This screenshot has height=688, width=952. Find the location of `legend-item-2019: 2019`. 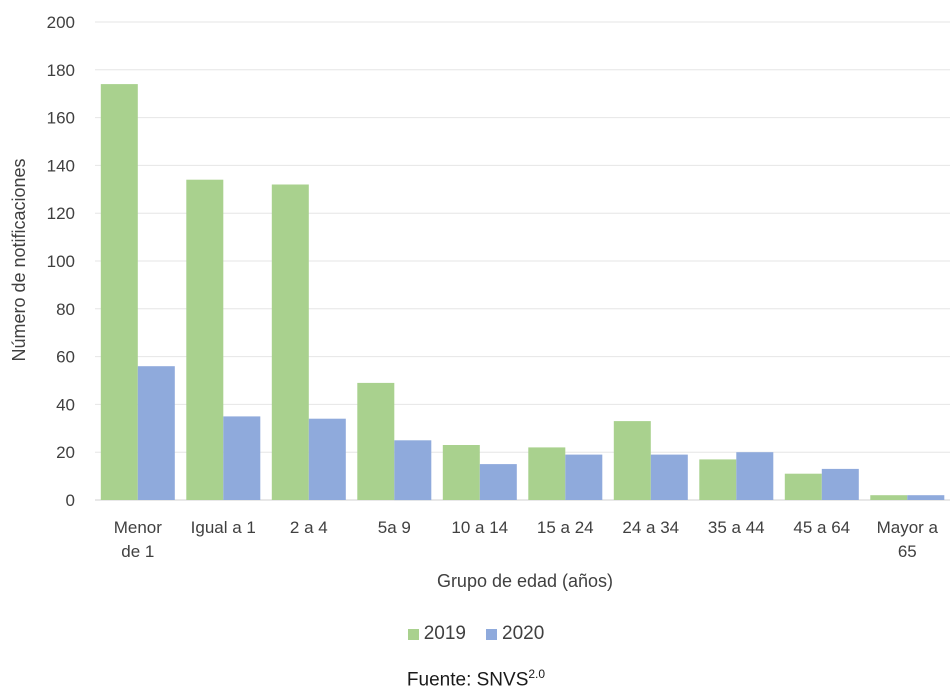

legend-item-2019: 2019 is located at coordinates (436, 634).